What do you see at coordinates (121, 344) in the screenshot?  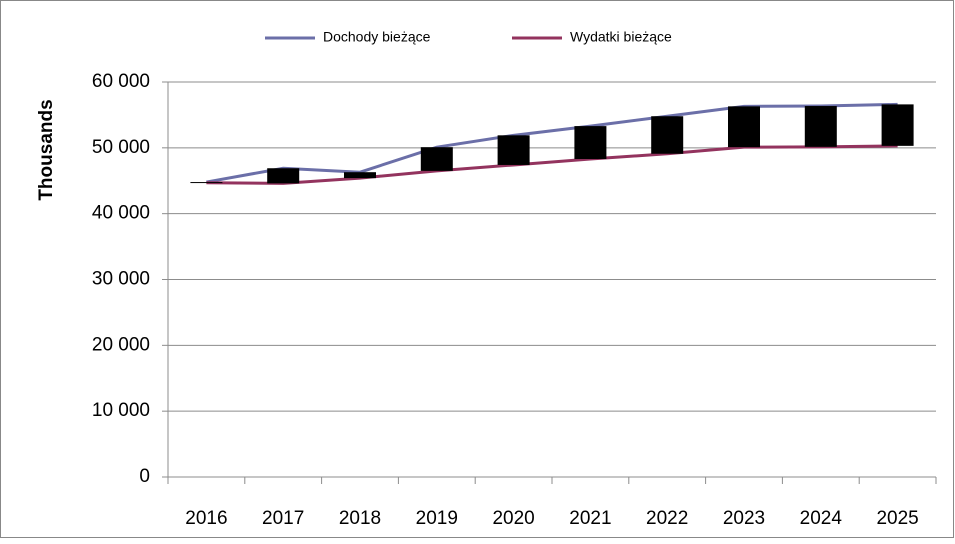 I see `y-tick-label: 20 000` at bounding box center [121, 344].